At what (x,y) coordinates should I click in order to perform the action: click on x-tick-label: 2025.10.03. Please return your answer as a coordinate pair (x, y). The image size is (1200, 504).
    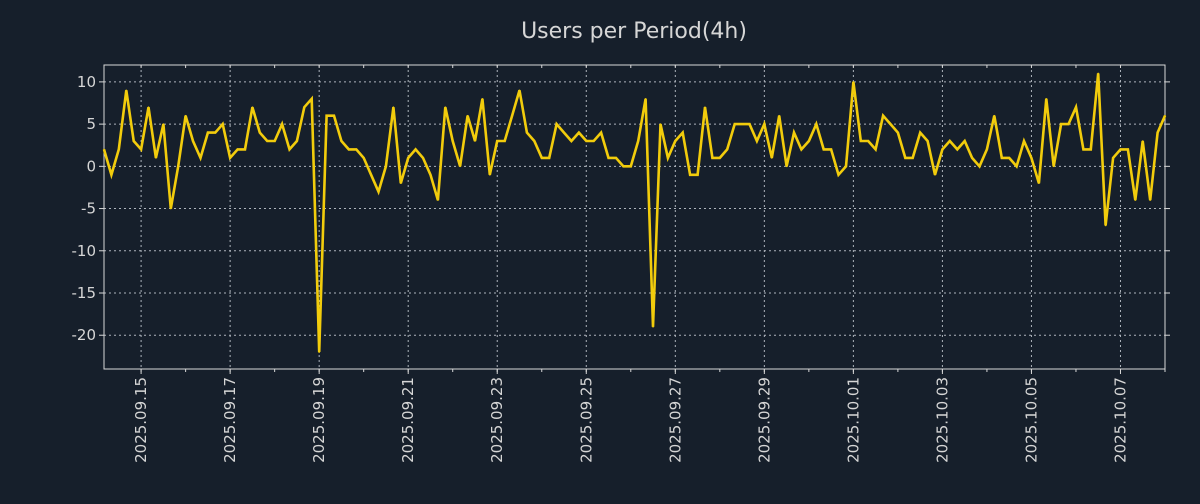
    Looking at the image, I should click on (942, 420).